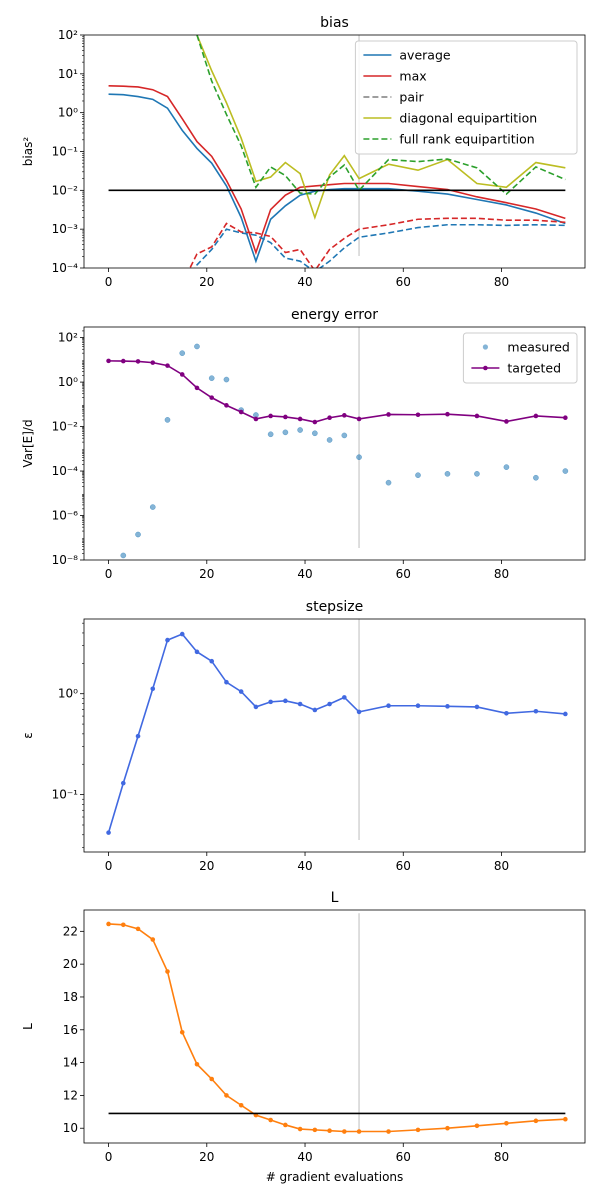 This screenshot has width=600, height=1200. I want to click on legend-marker, so click(485, 347).